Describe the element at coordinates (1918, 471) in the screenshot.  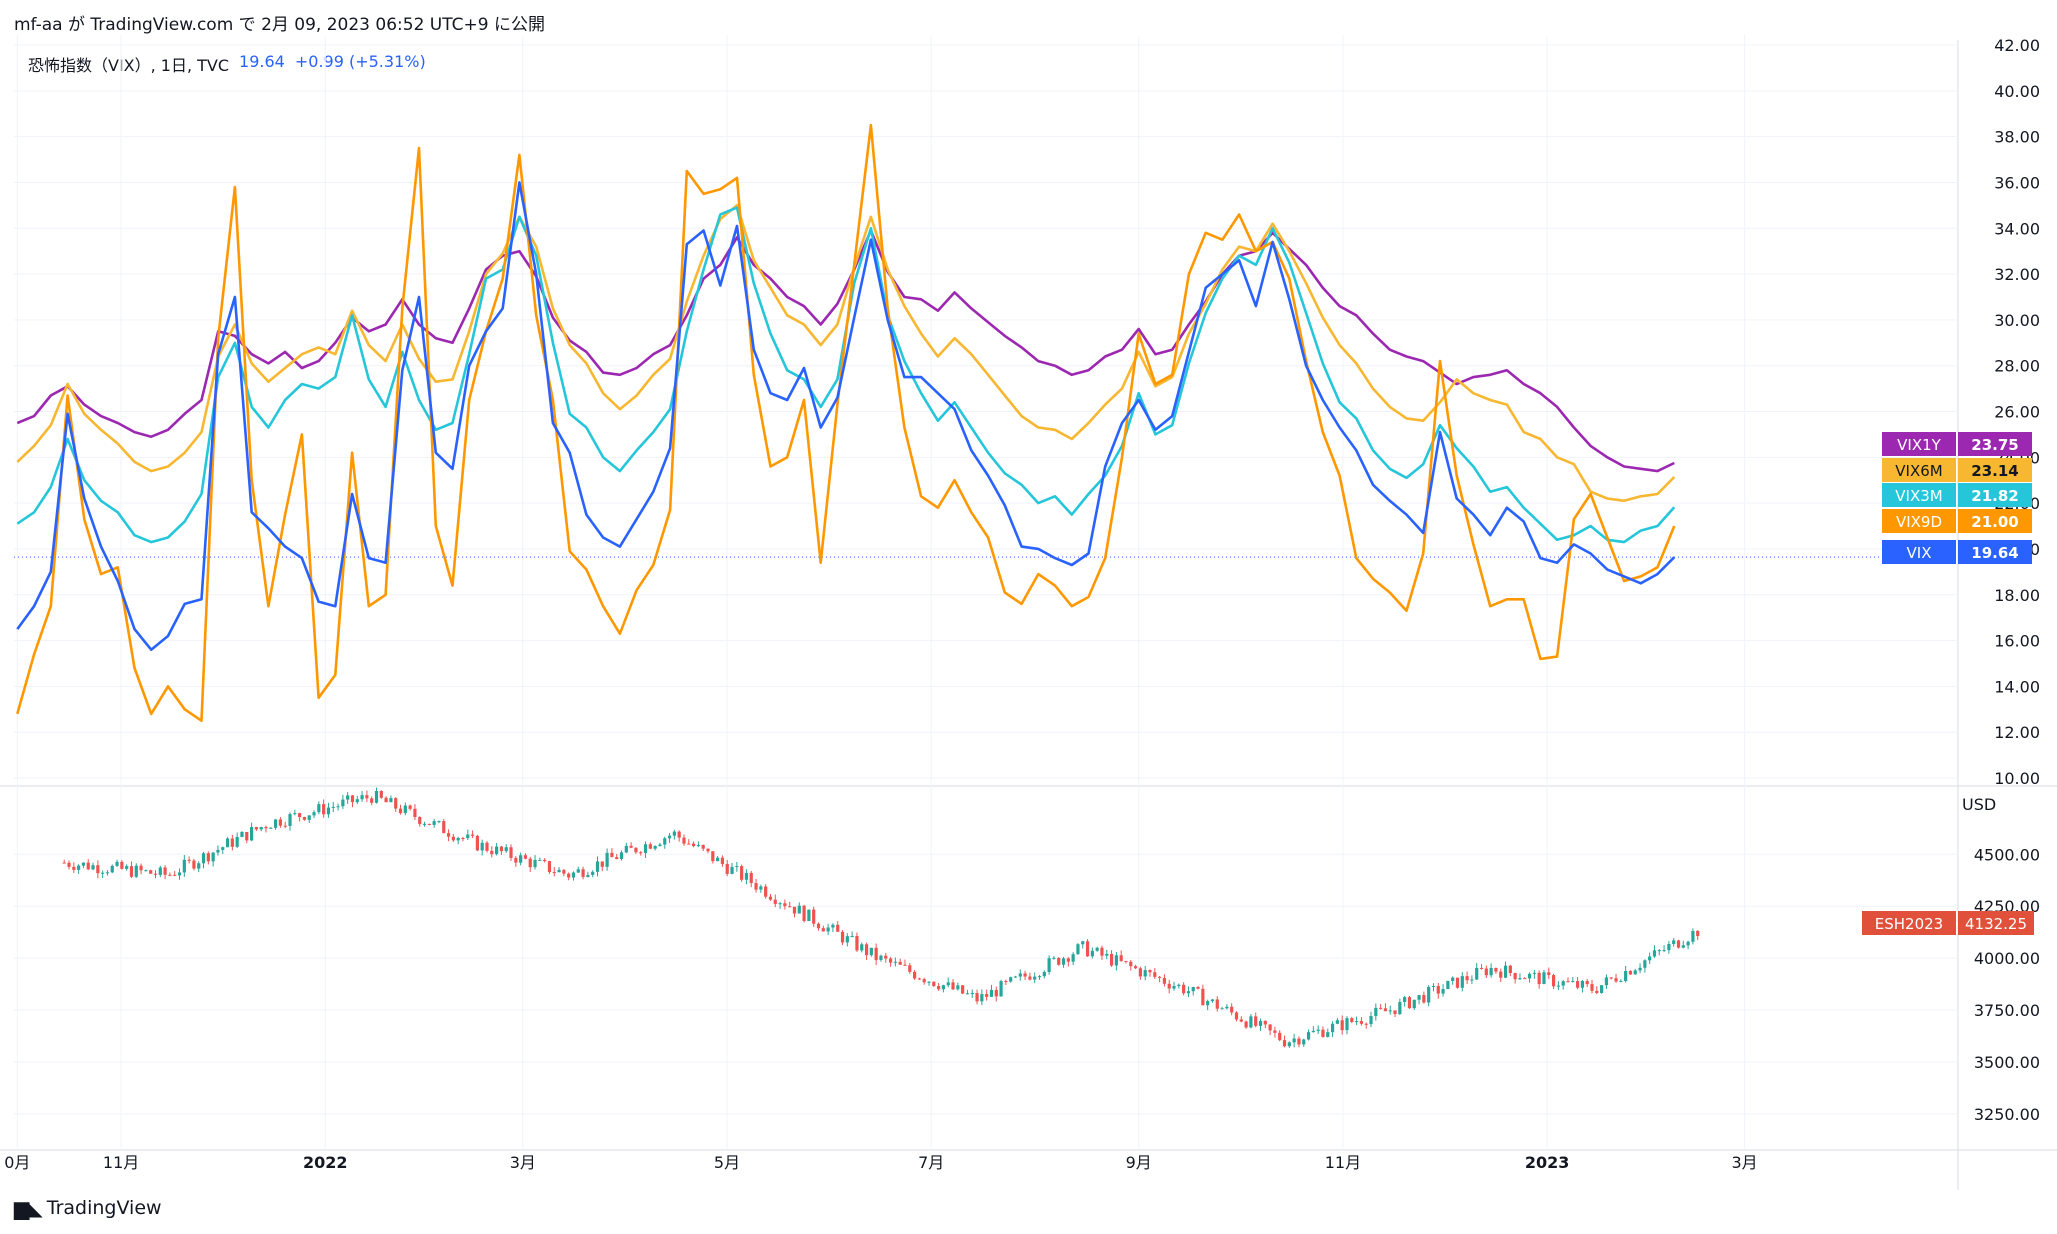
I see `series-tag-name: VIX6M` at that location.